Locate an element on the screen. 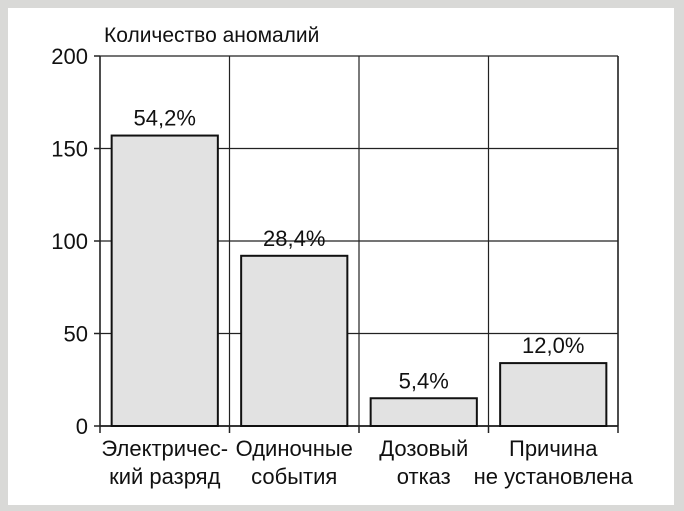 Image resolution: width=684 pixels, height=511 pixels. y-tick-label: 200 is located at coordinates (69, 56).